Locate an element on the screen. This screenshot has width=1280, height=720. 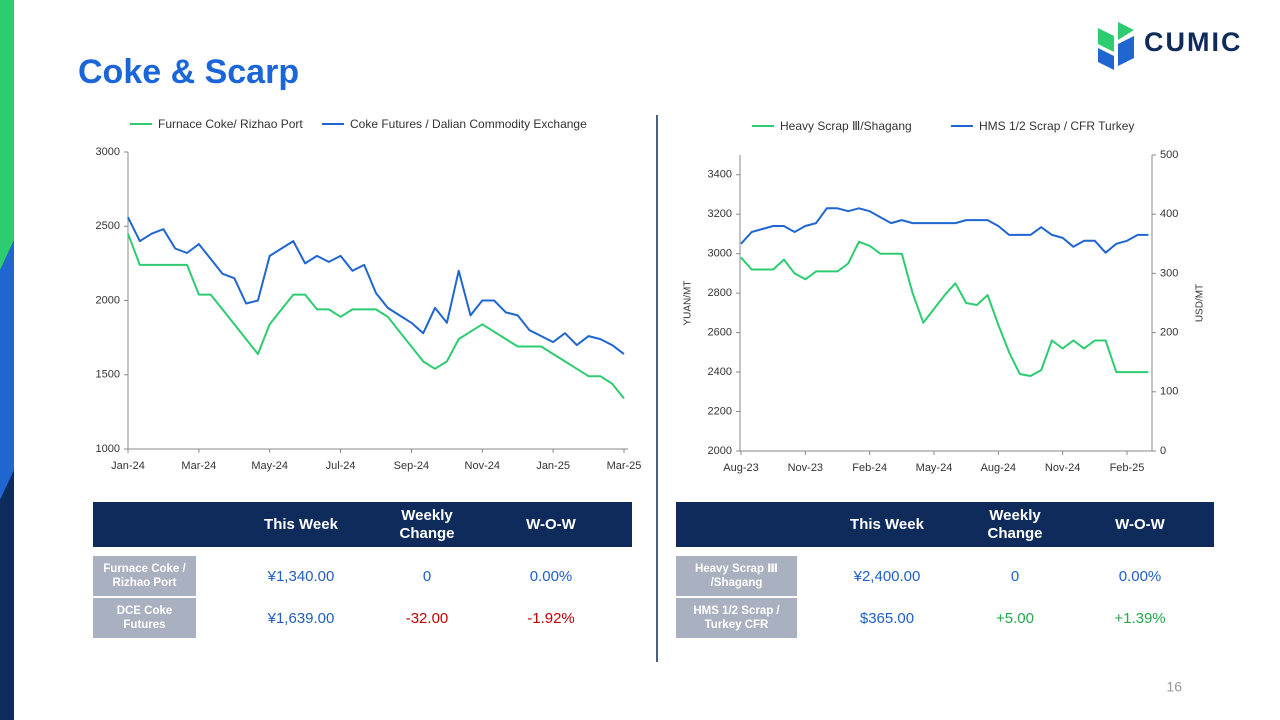
y-tick-label: 1500 is located at coordinates (108, 375).